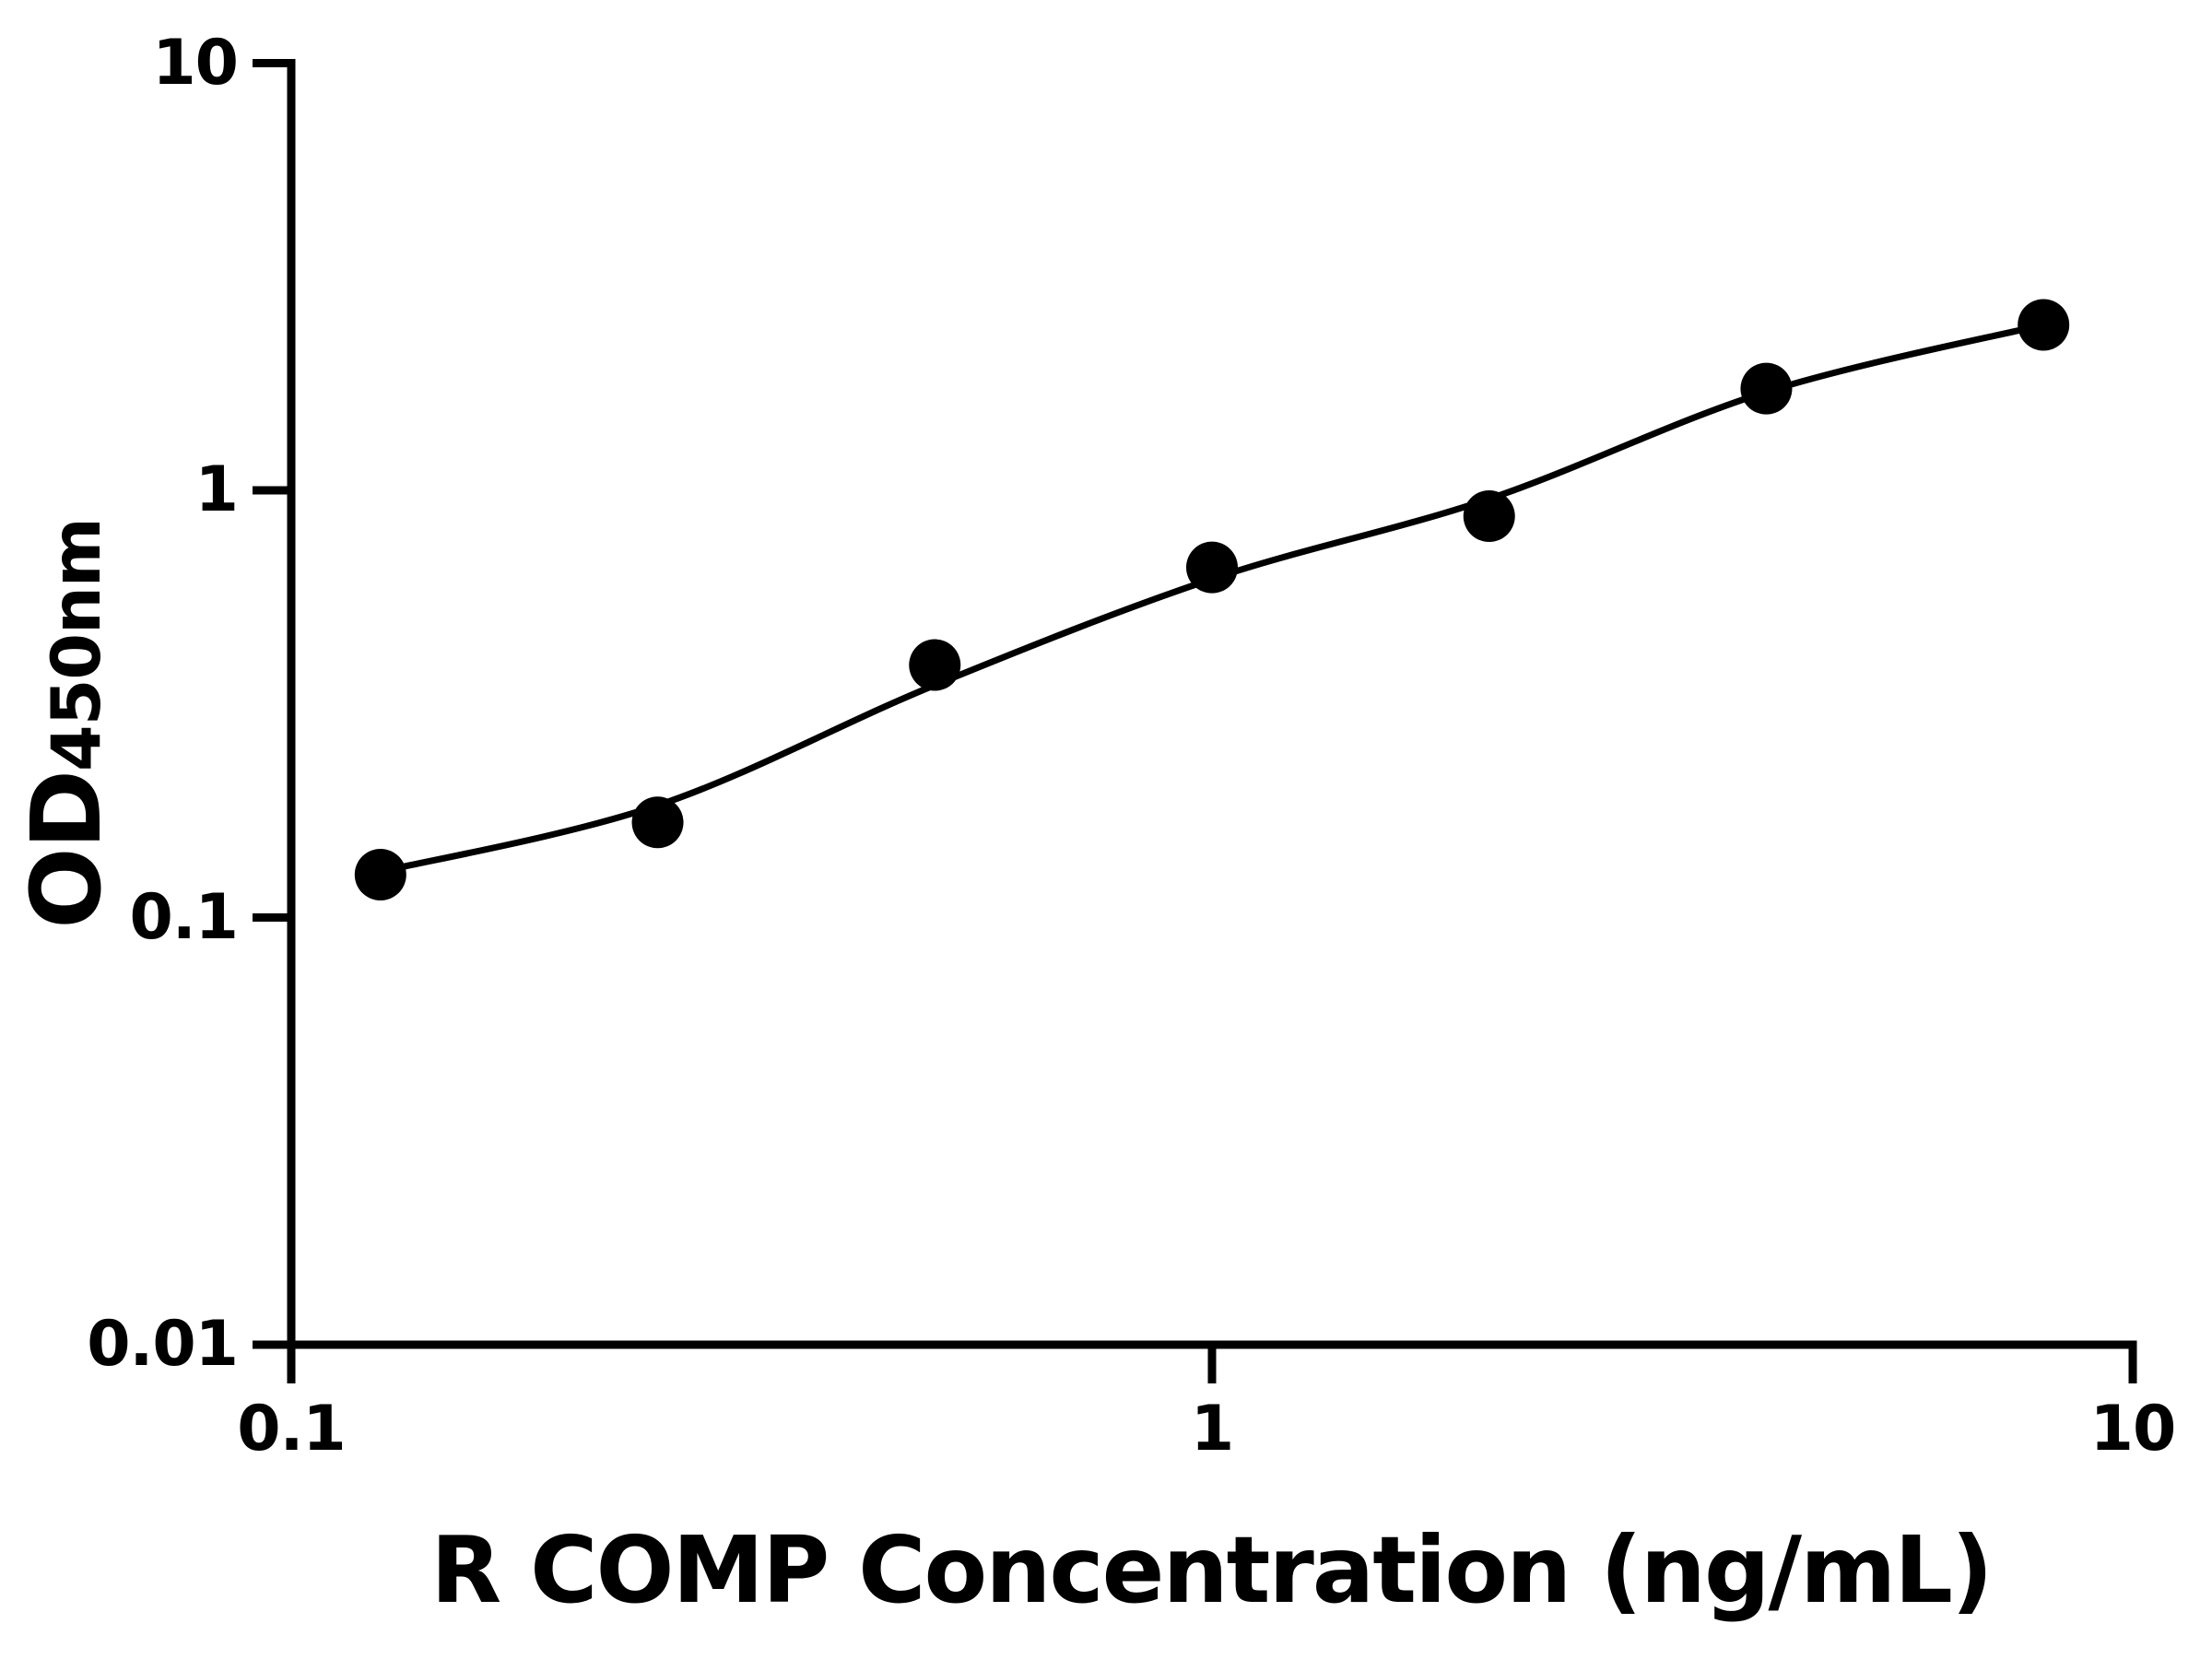  I want to click on y-axis-title-subscript: 450nm, so click(77, 644).